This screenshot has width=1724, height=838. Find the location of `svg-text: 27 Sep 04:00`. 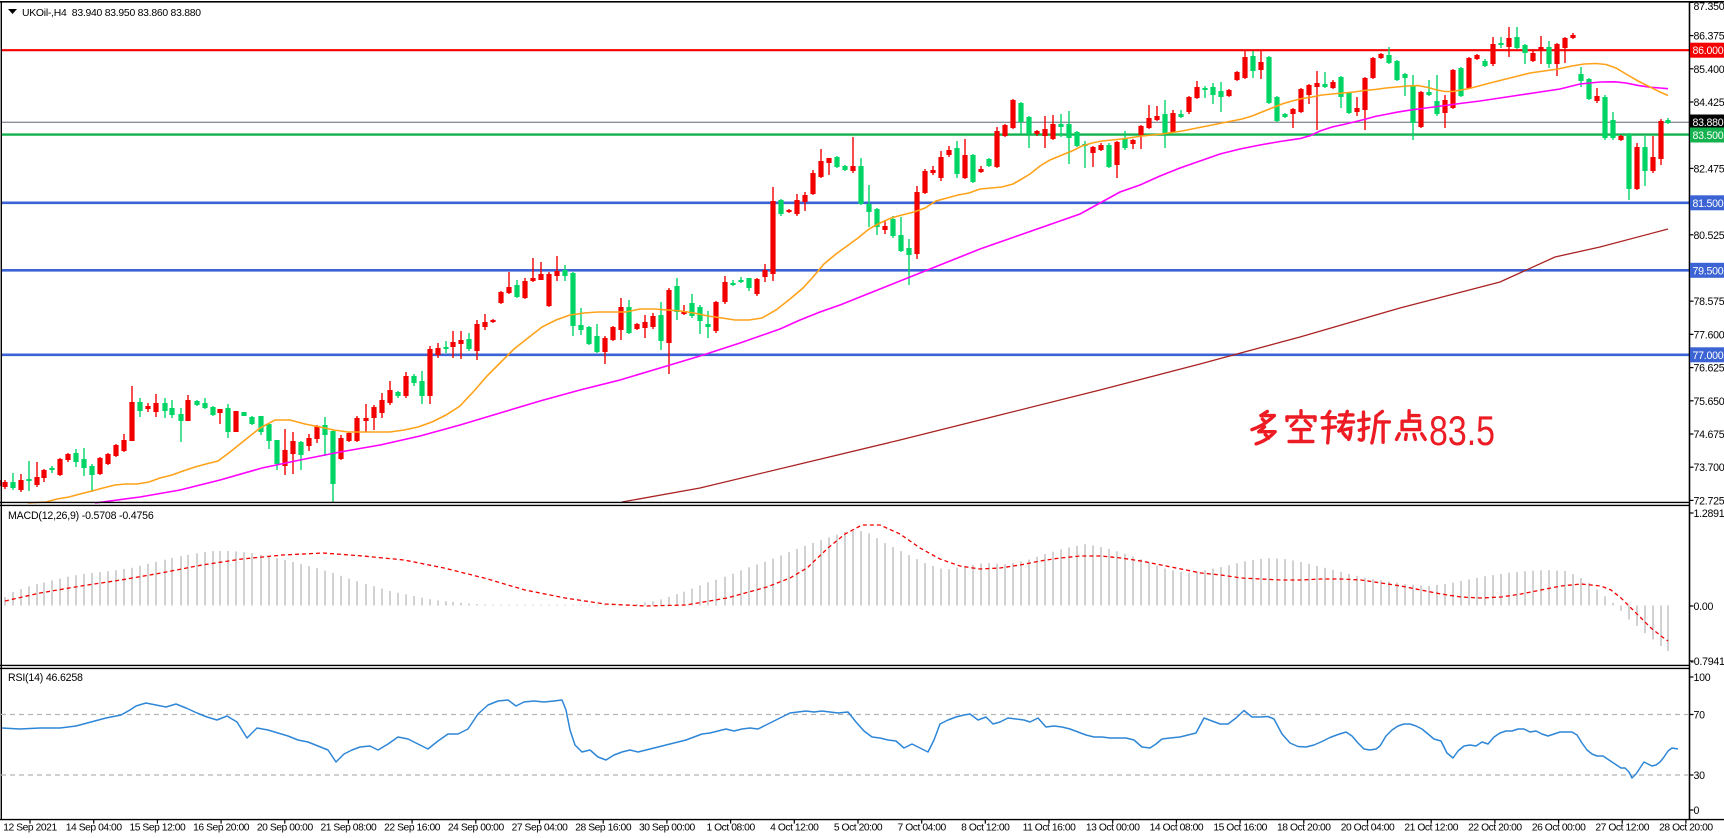

svg-text: 27 Sep 04:00 is located at coordinates (540, 828).